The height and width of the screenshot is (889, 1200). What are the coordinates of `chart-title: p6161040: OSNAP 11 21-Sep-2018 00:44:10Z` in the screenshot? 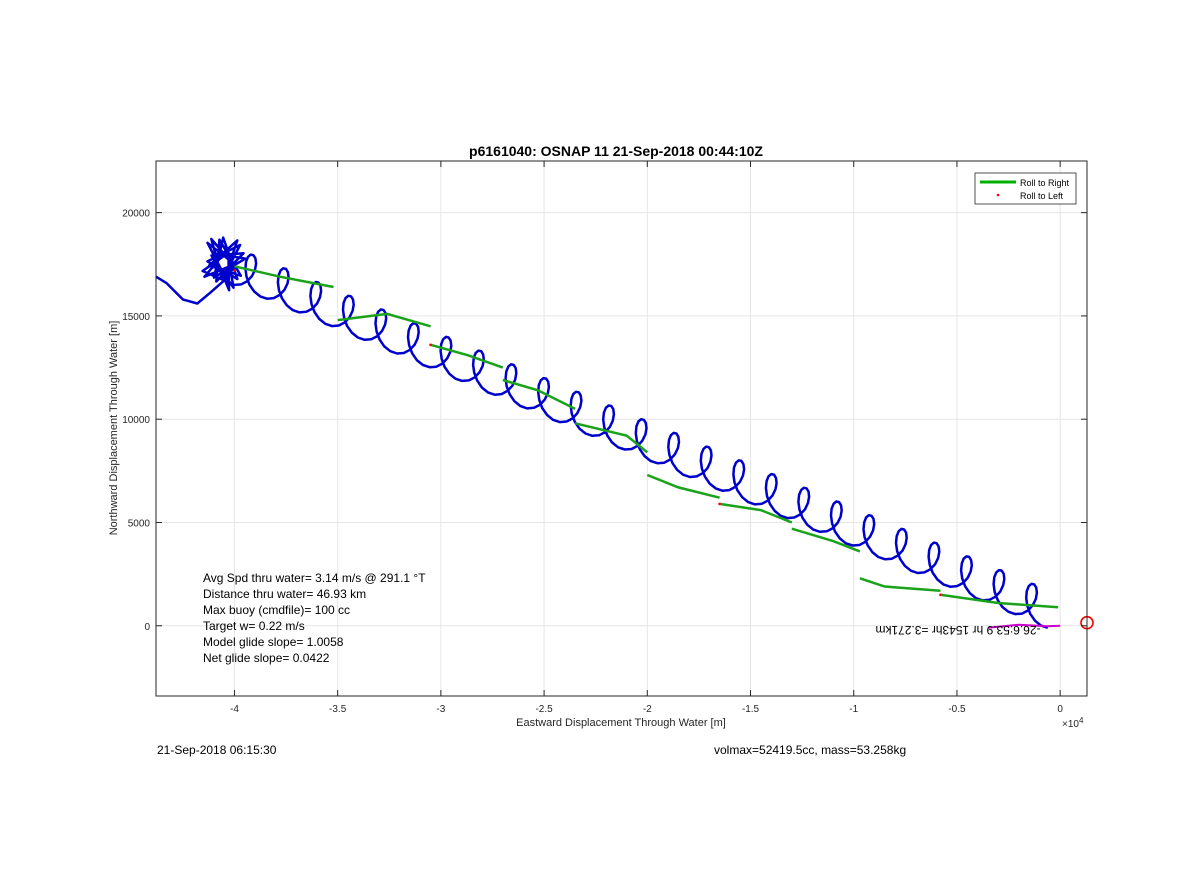 It's located at (616, 151).